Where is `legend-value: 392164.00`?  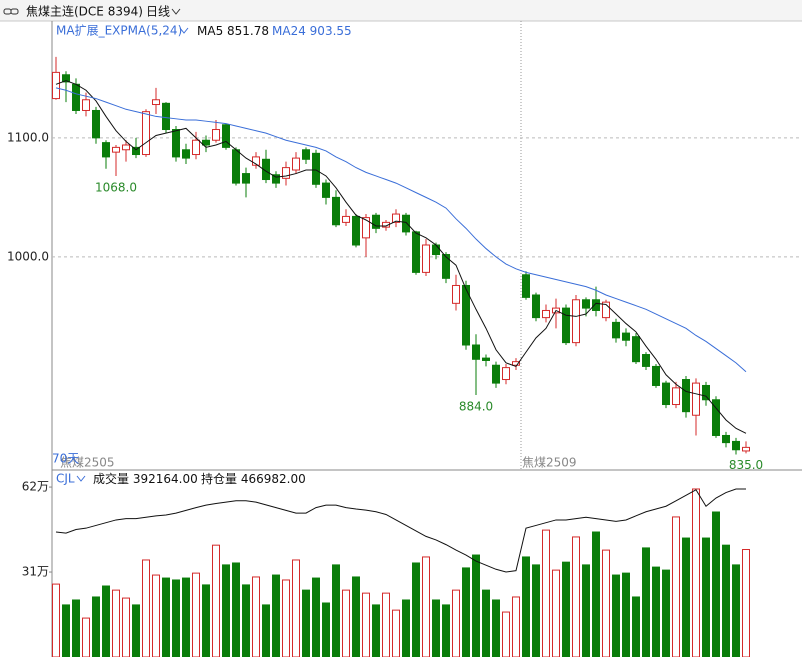
legend-value: 392164.00 is located at coordinates (165, 479).